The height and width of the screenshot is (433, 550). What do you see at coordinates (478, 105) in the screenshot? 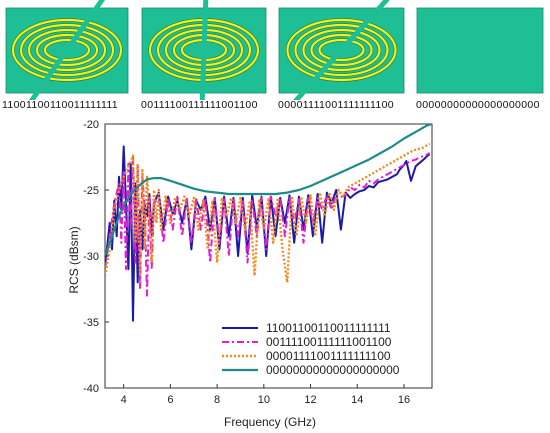
I see `tile-4-code: 00000000000000000000` at bounding box center [478, 105].